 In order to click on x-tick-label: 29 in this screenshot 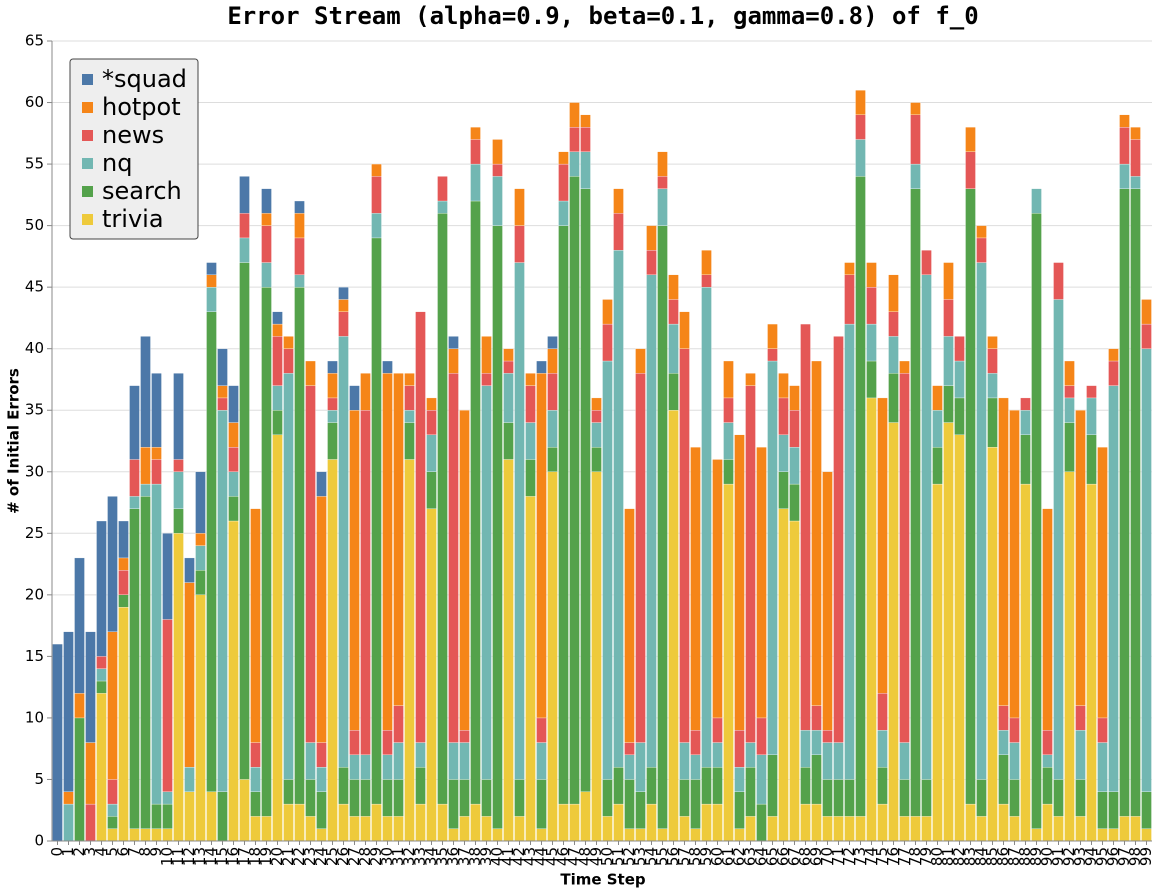, I will do `click(376, 856)`.